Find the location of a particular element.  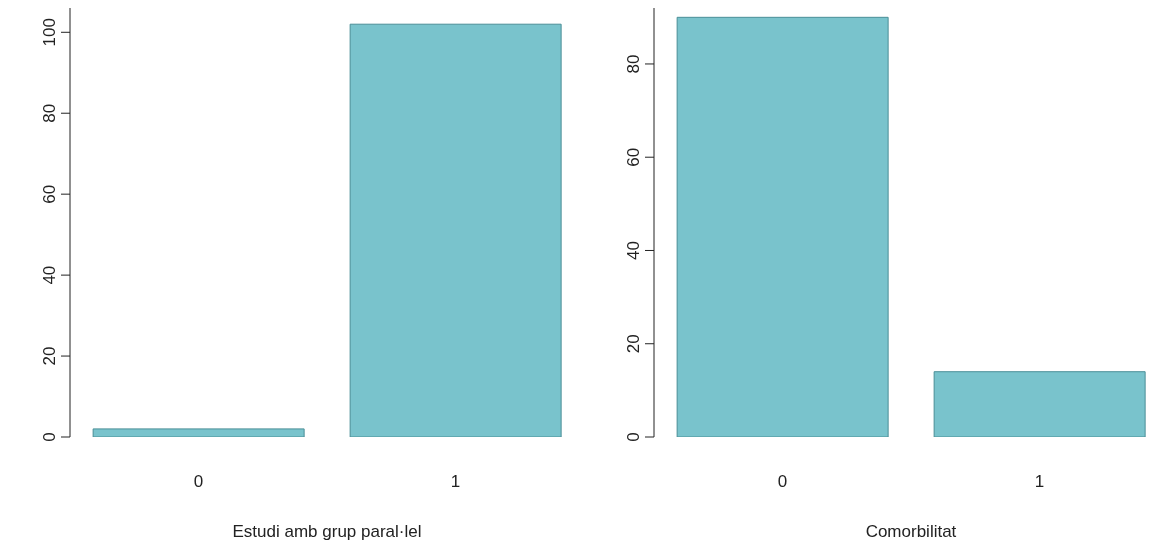

x-axis-title: Comorbilitat is located at coordinates (911, 531).